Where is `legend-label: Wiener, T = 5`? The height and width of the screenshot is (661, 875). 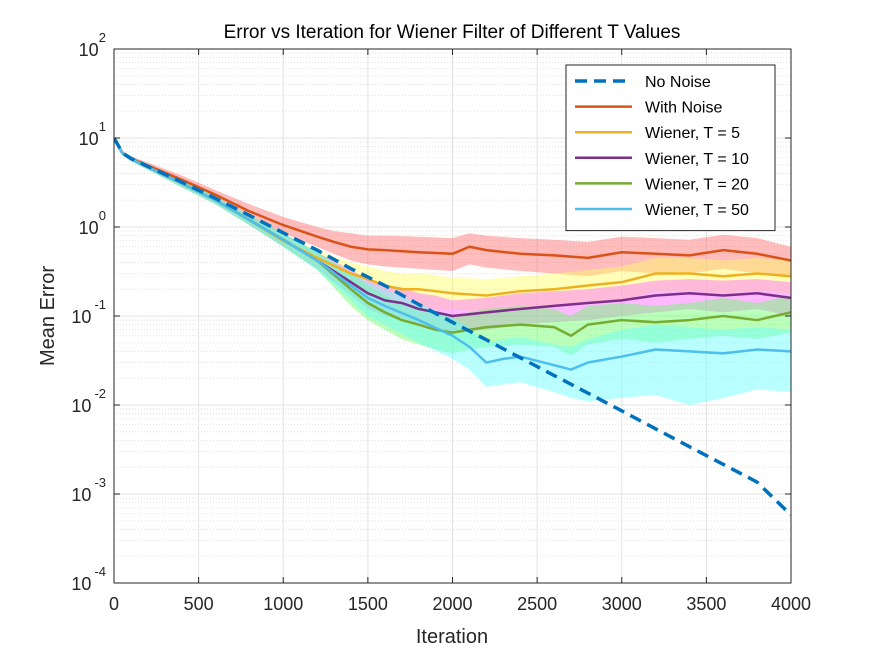
legend-label: Wiener, T = 5 is located at coordinates (692, 133).